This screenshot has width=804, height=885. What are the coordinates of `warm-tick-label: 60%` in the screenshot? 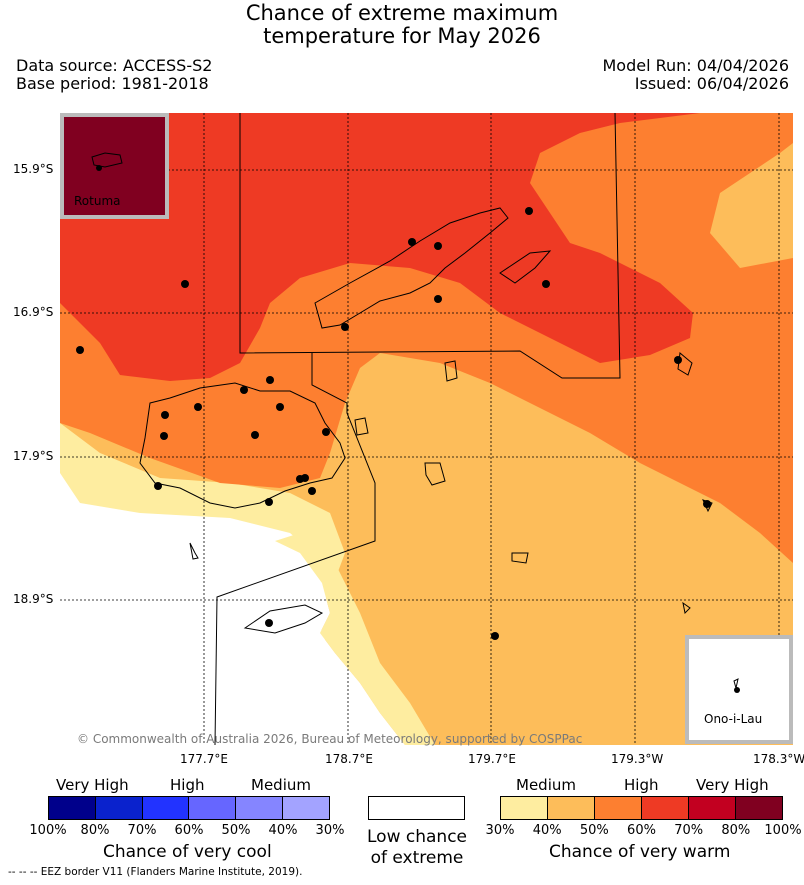 It's located at (641, 830).